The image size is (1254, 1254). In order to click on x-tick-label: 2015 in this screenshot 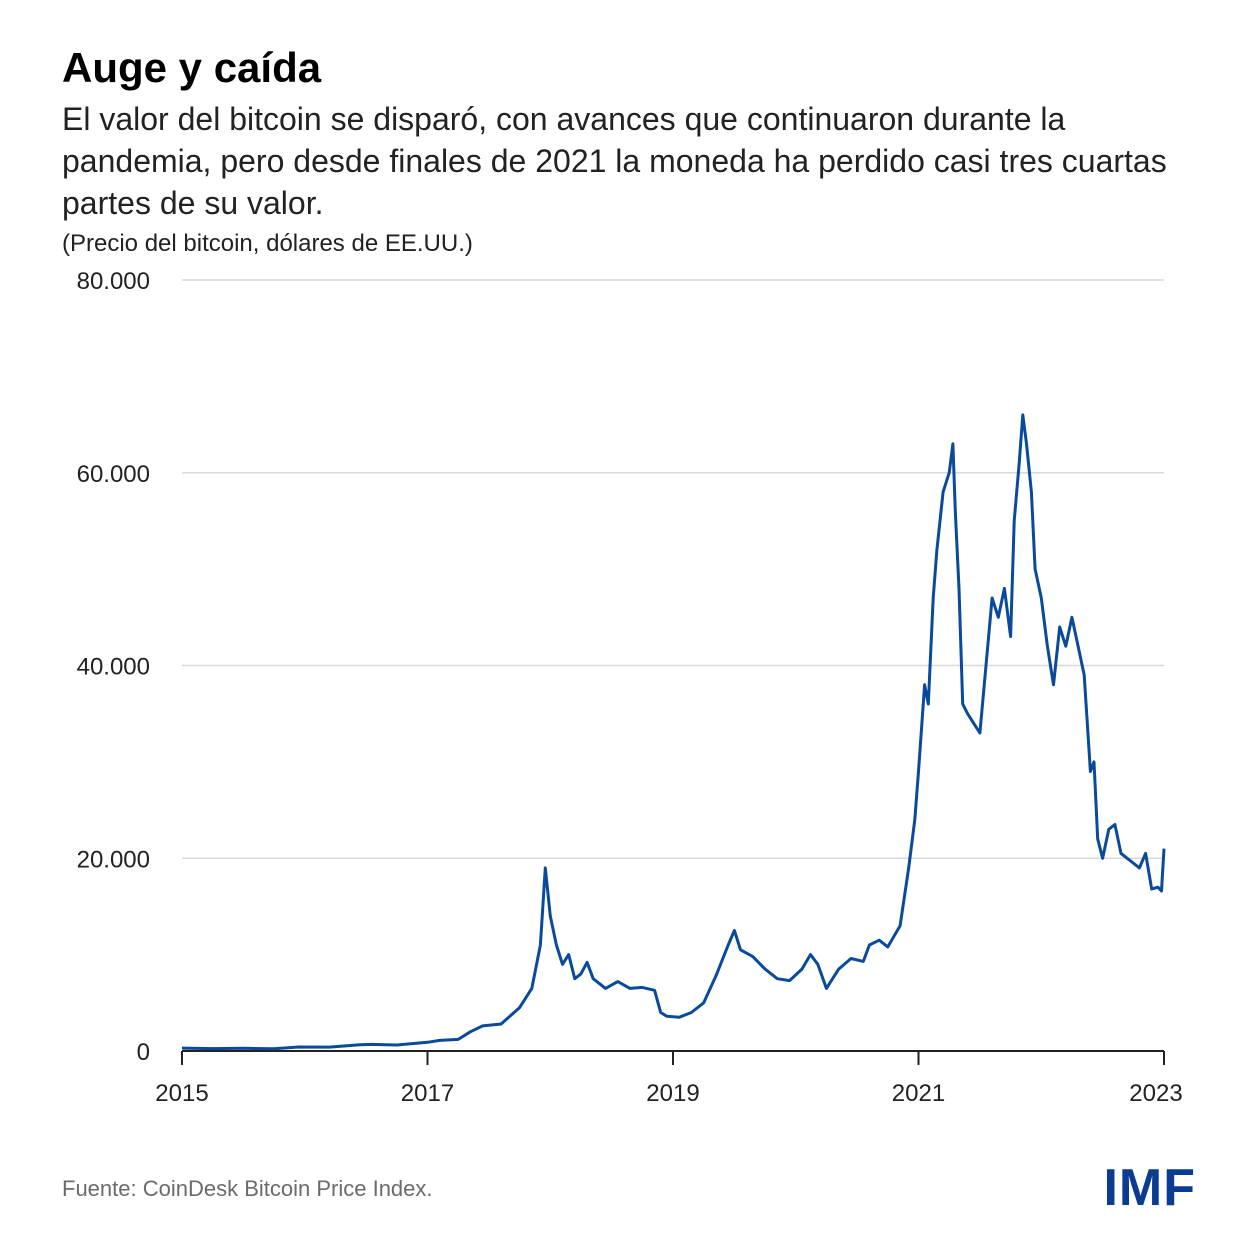, I will do `click(181, 1093)`.